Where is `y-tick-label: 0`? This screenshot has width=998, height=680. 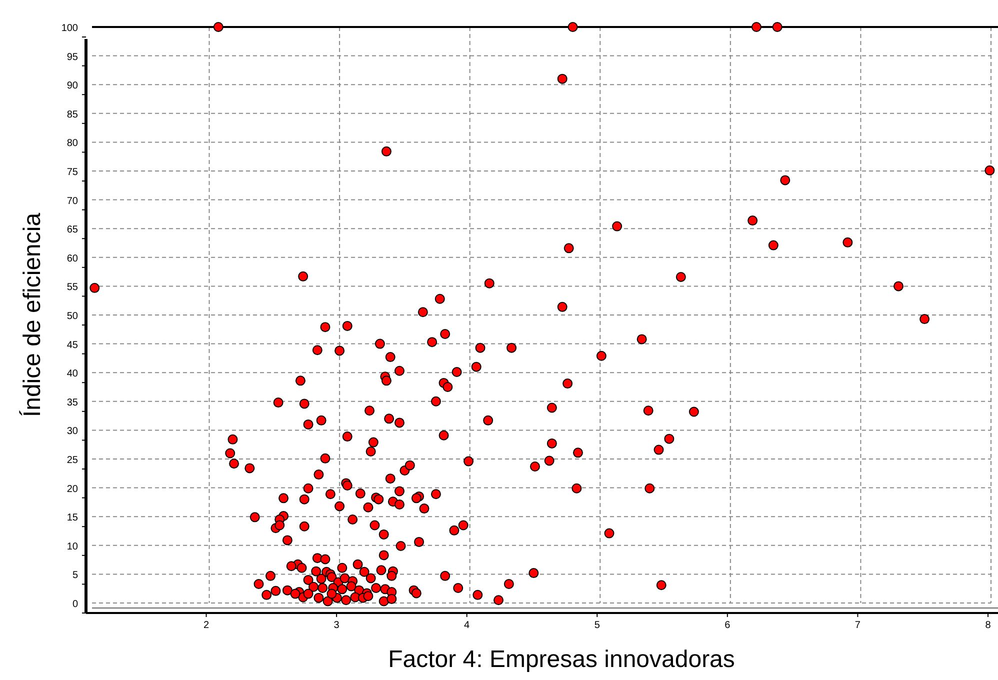
y-tick-label: 0 is located at coordinates (75, 604).